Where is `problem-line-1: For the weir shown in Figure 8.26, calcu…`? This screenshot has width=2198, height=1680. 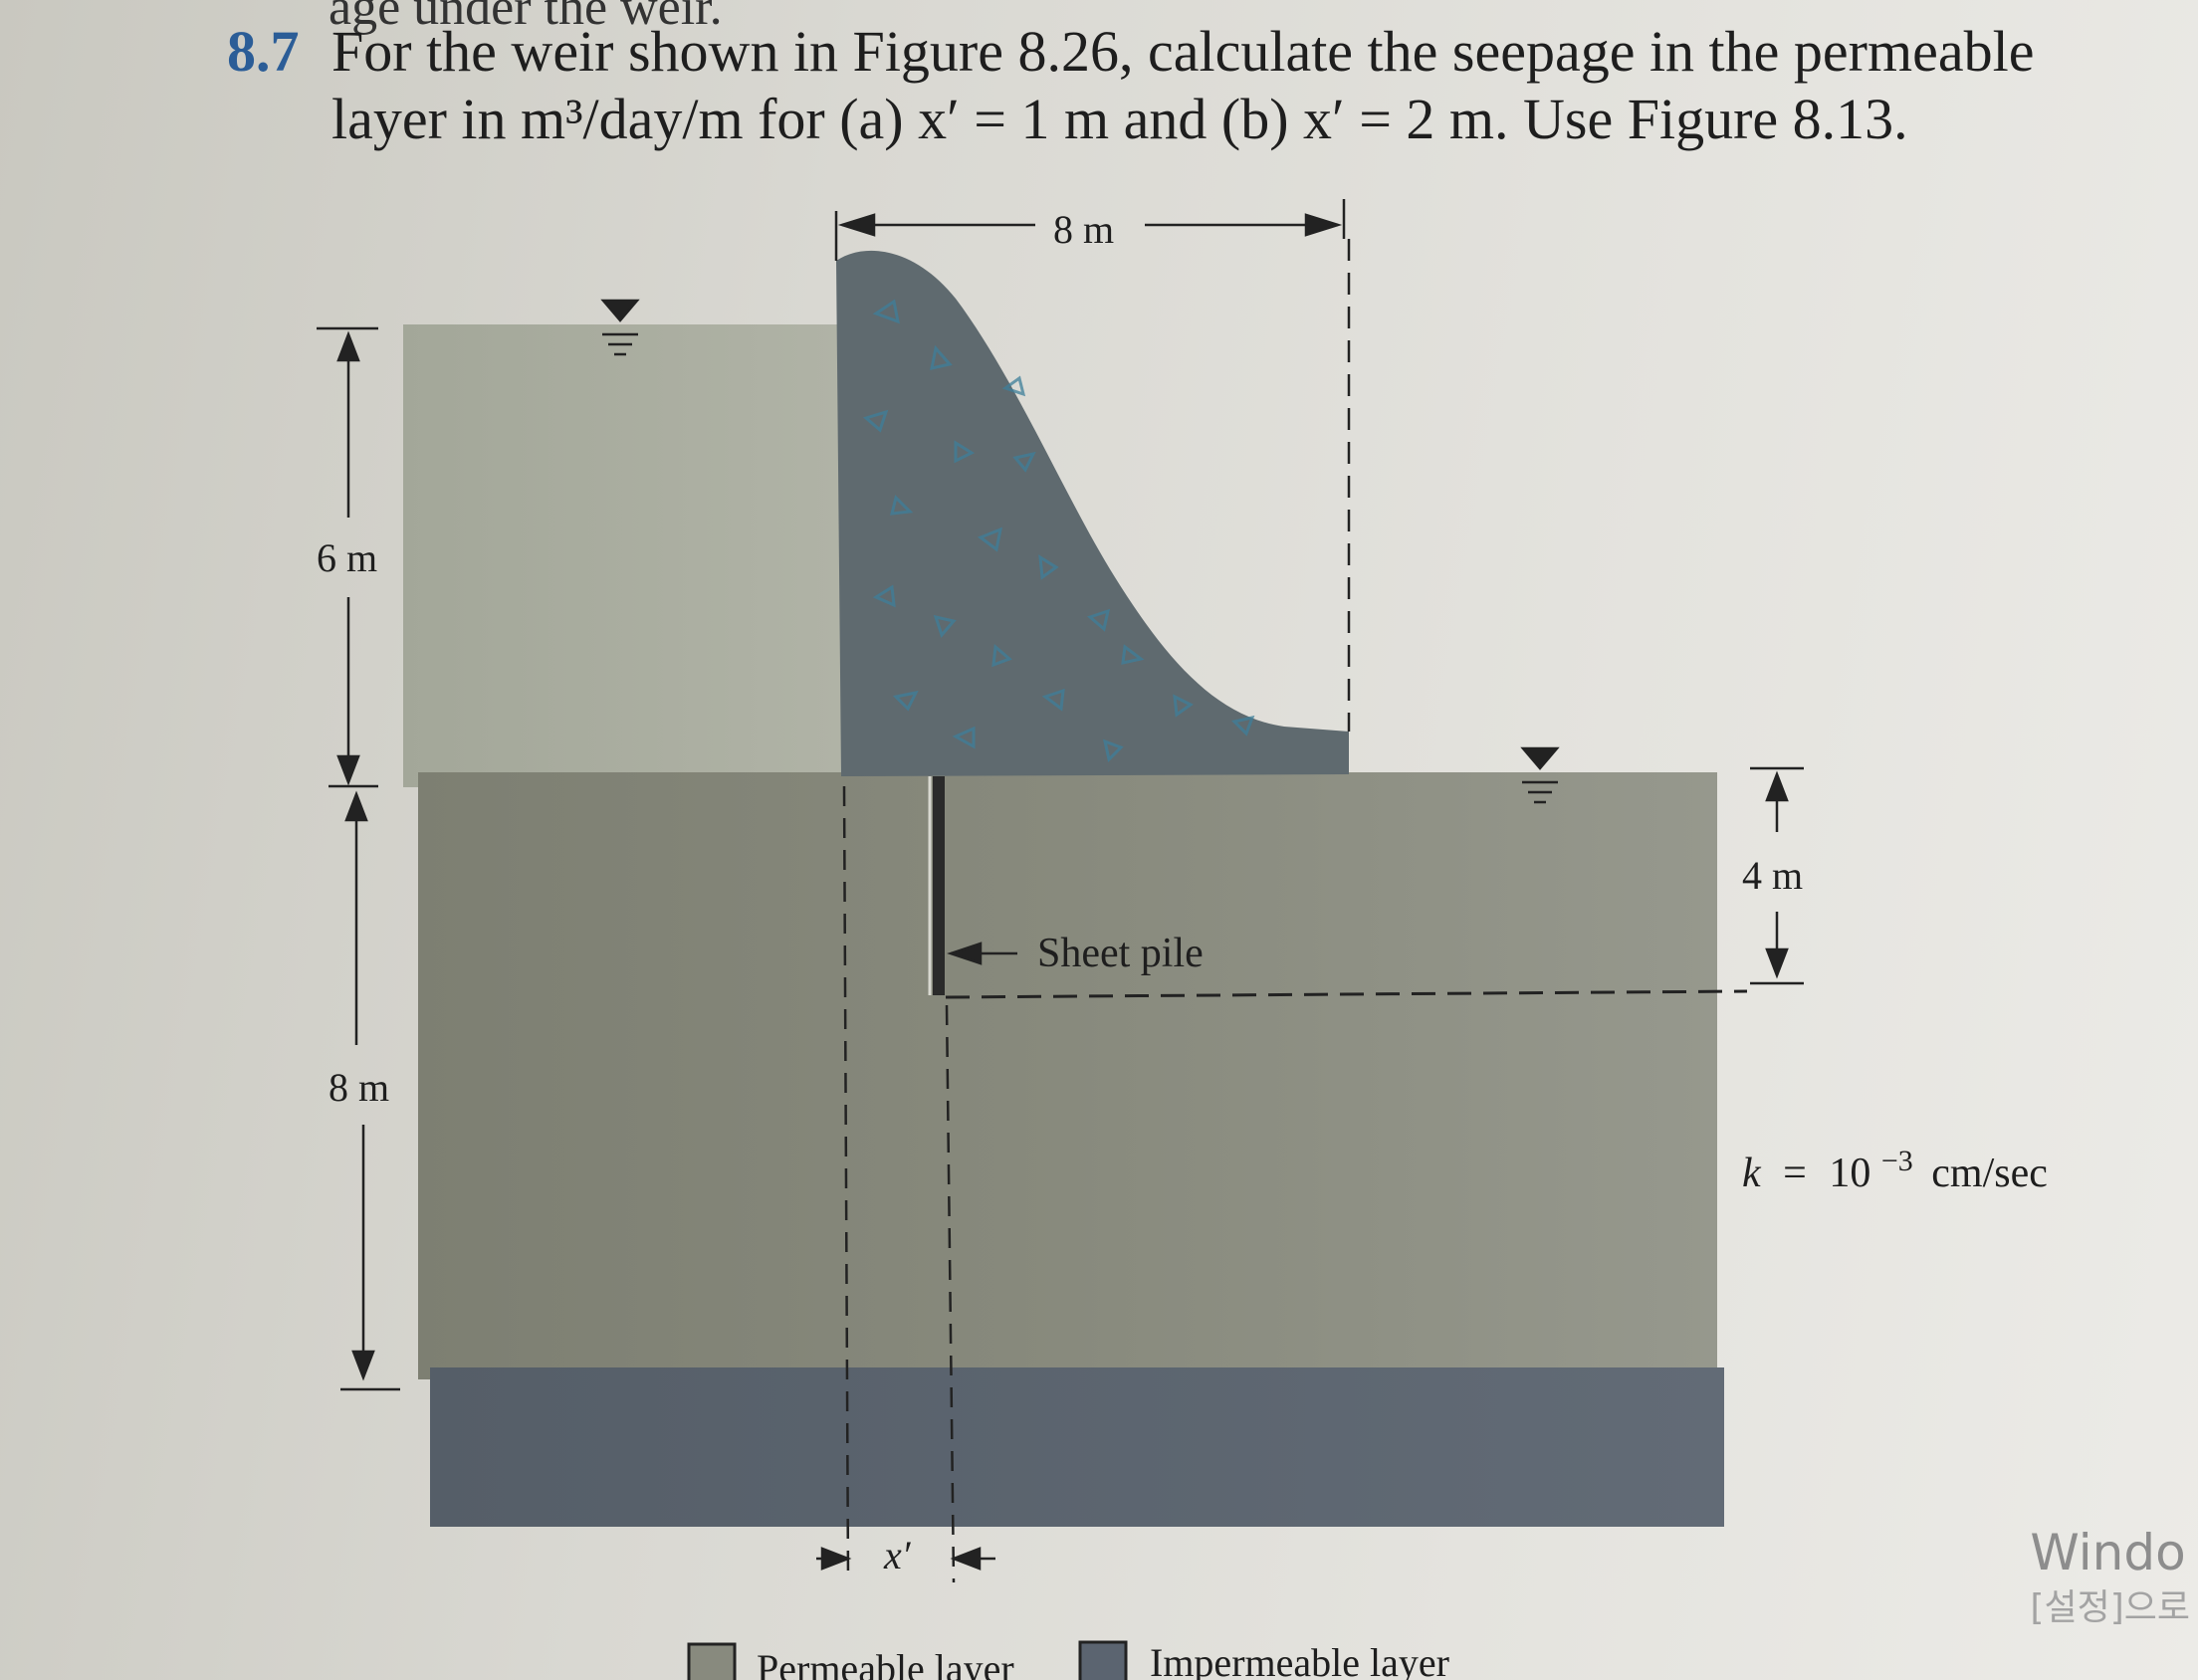
problem-line-1: For the weir shown in Figure 8.26, calcu… is located at coordinates (1183, 51).